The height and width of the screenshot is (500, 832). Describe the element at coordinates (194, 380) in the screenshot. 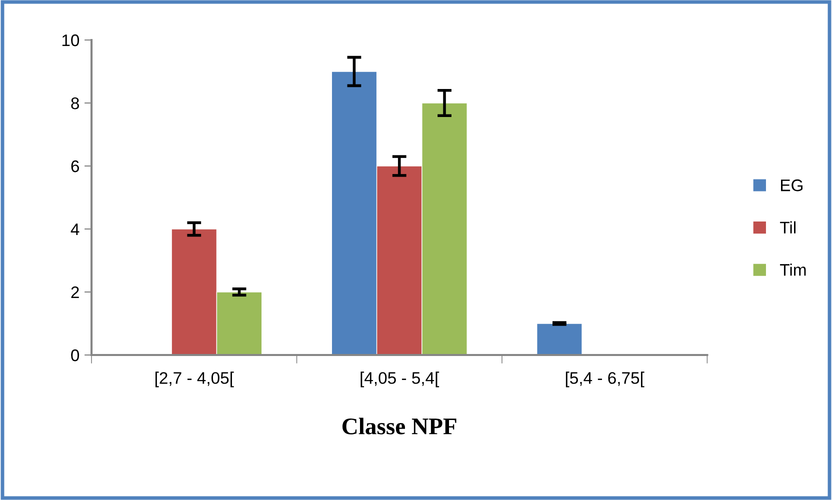

I see `x-tick-label: [2,7 - 4,05[` at that location.